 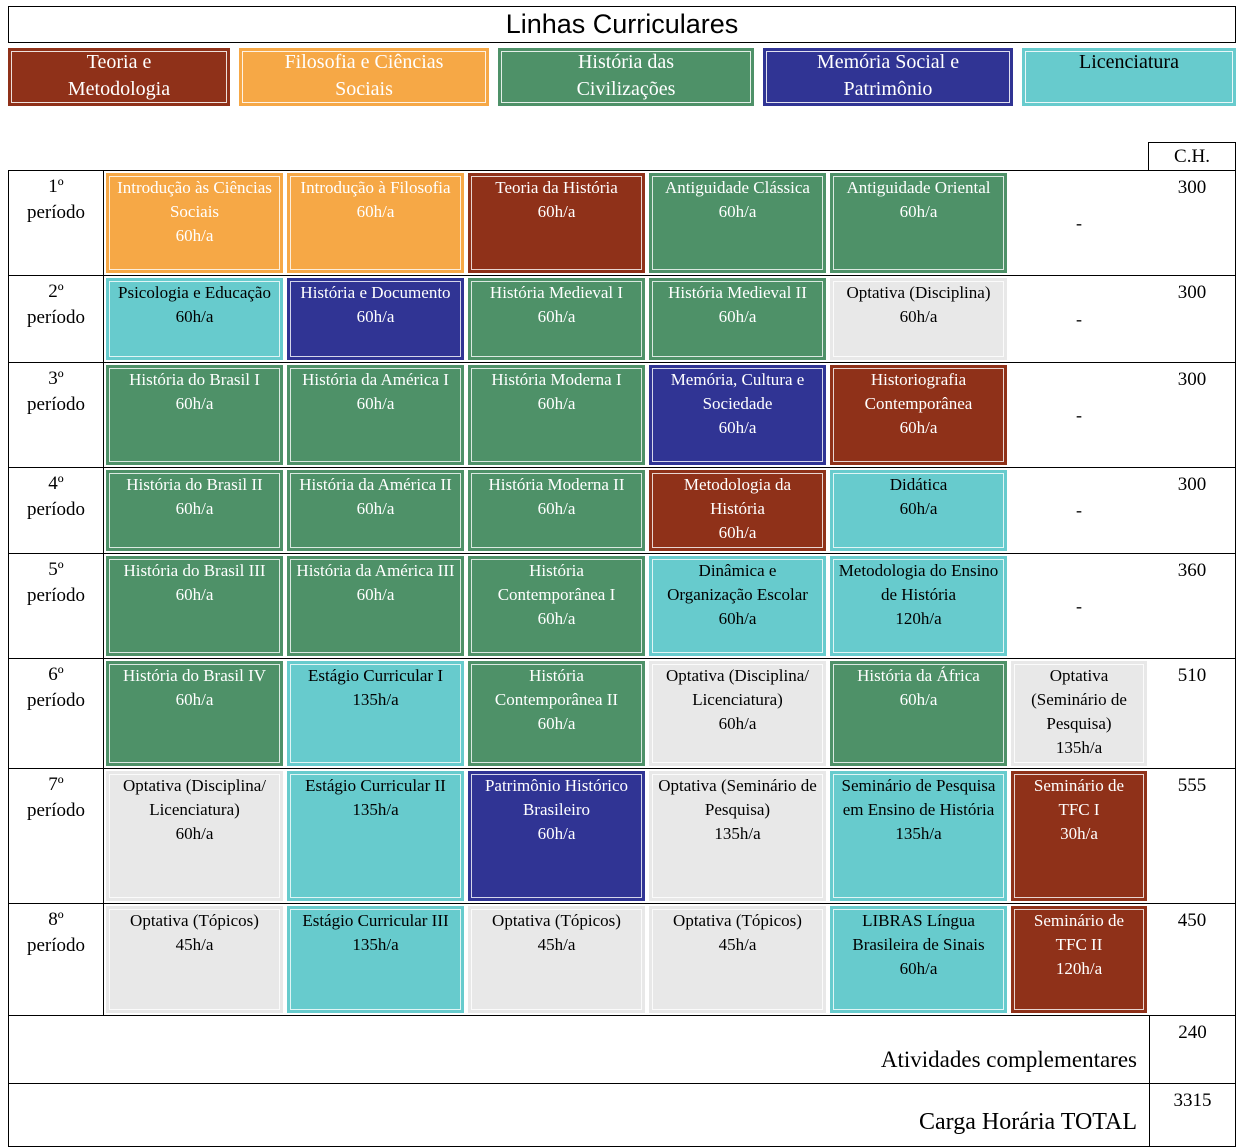 What do you see at coordinates (1079, 798) in the screenshot?
I see `course-name: Seminário de TFC I` at bounding box center [1079, 798].